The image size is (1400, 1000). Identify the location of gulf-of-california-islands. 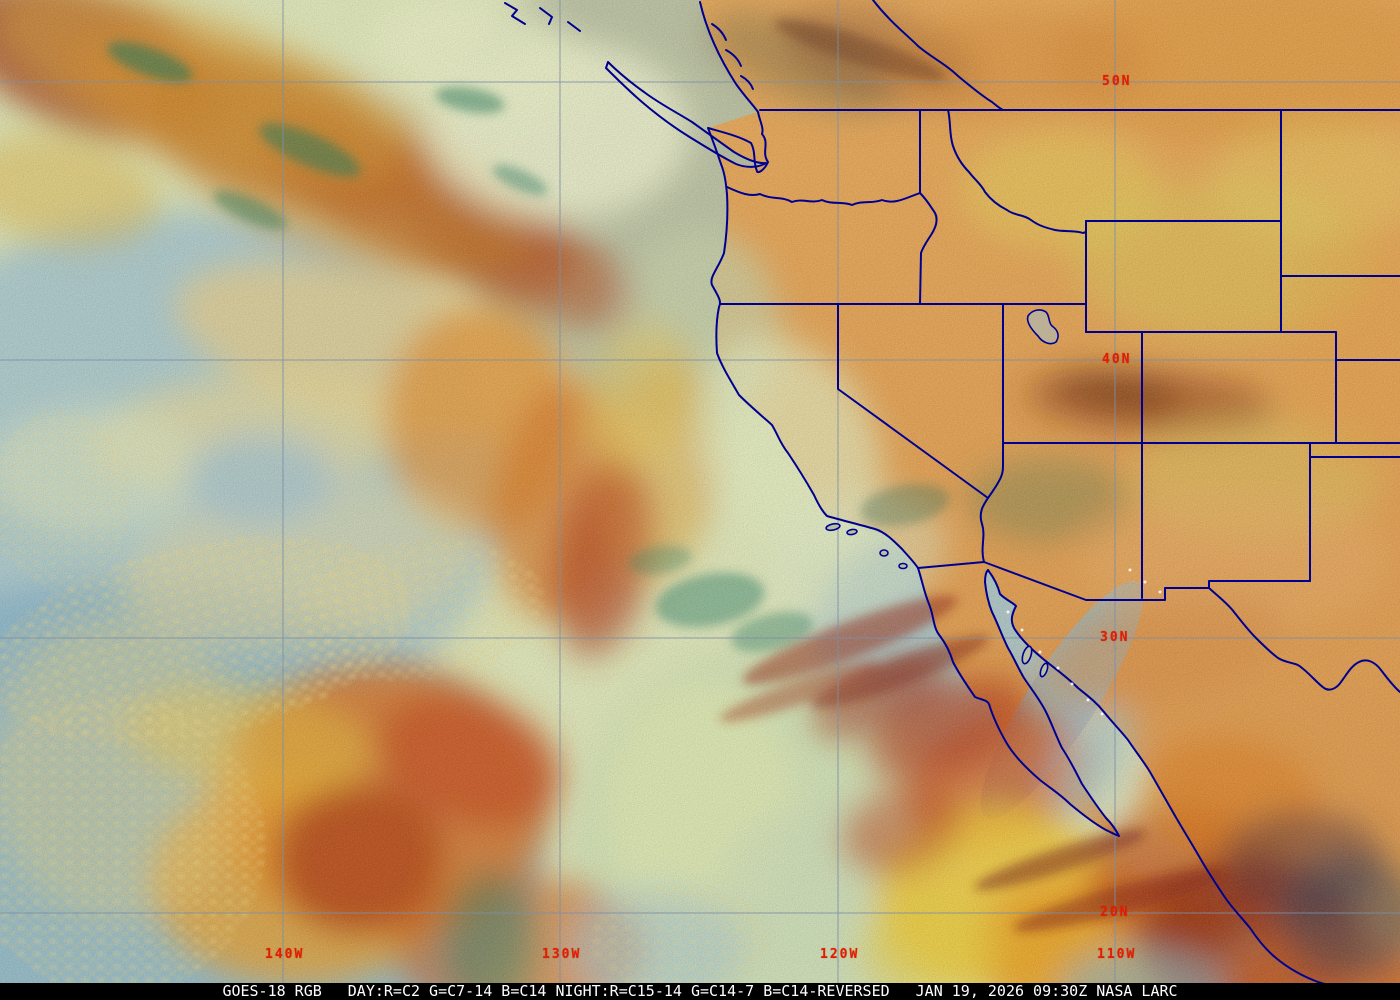
(1035, 661).